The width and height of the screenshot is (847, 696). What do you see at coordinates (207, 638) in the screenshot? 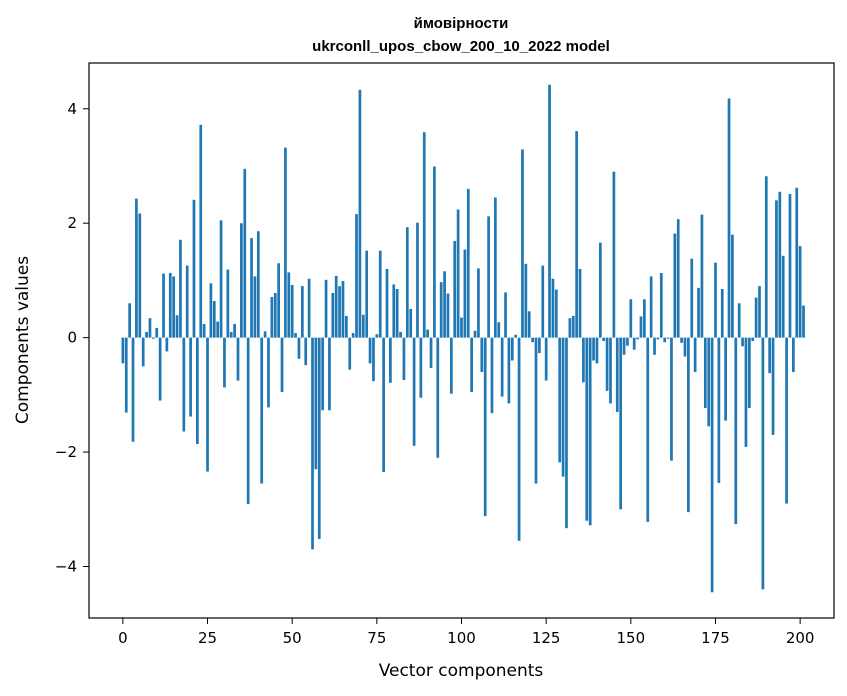
I see `x-tick-label: 25` at bounding box center [207, 638].